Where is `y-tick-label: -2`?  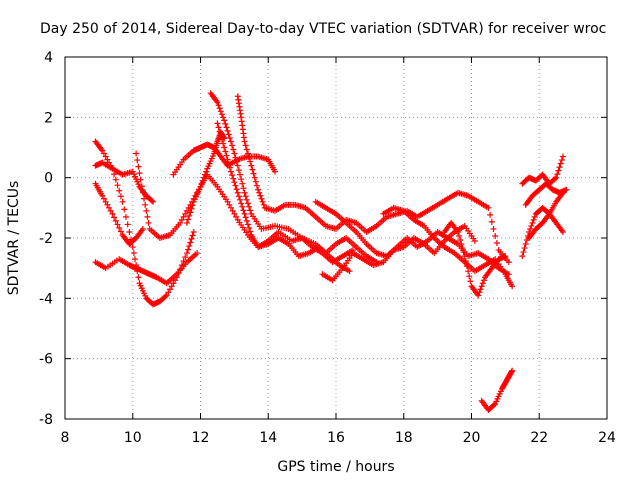 y-tick-label: -2 is located at coordinates (46, 239).